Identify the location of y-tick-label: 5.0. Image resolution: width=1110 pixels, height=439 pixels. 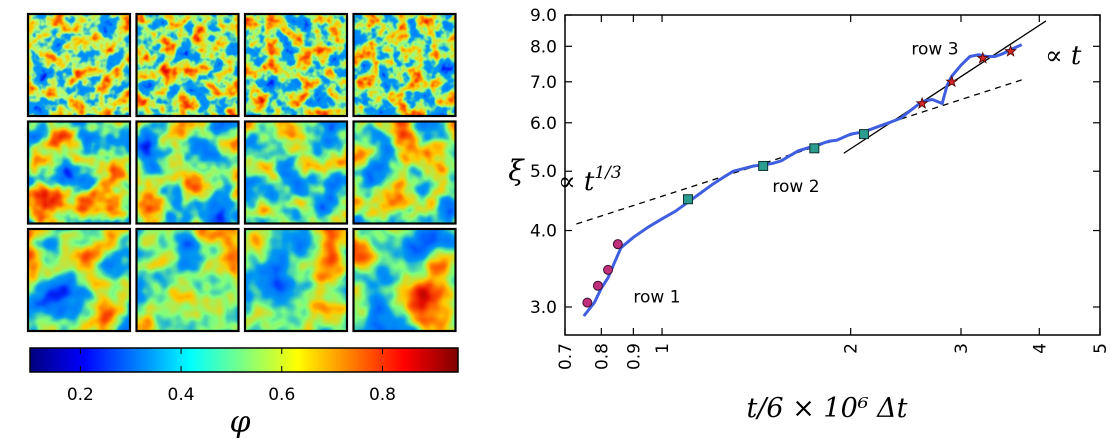
(543, 172).